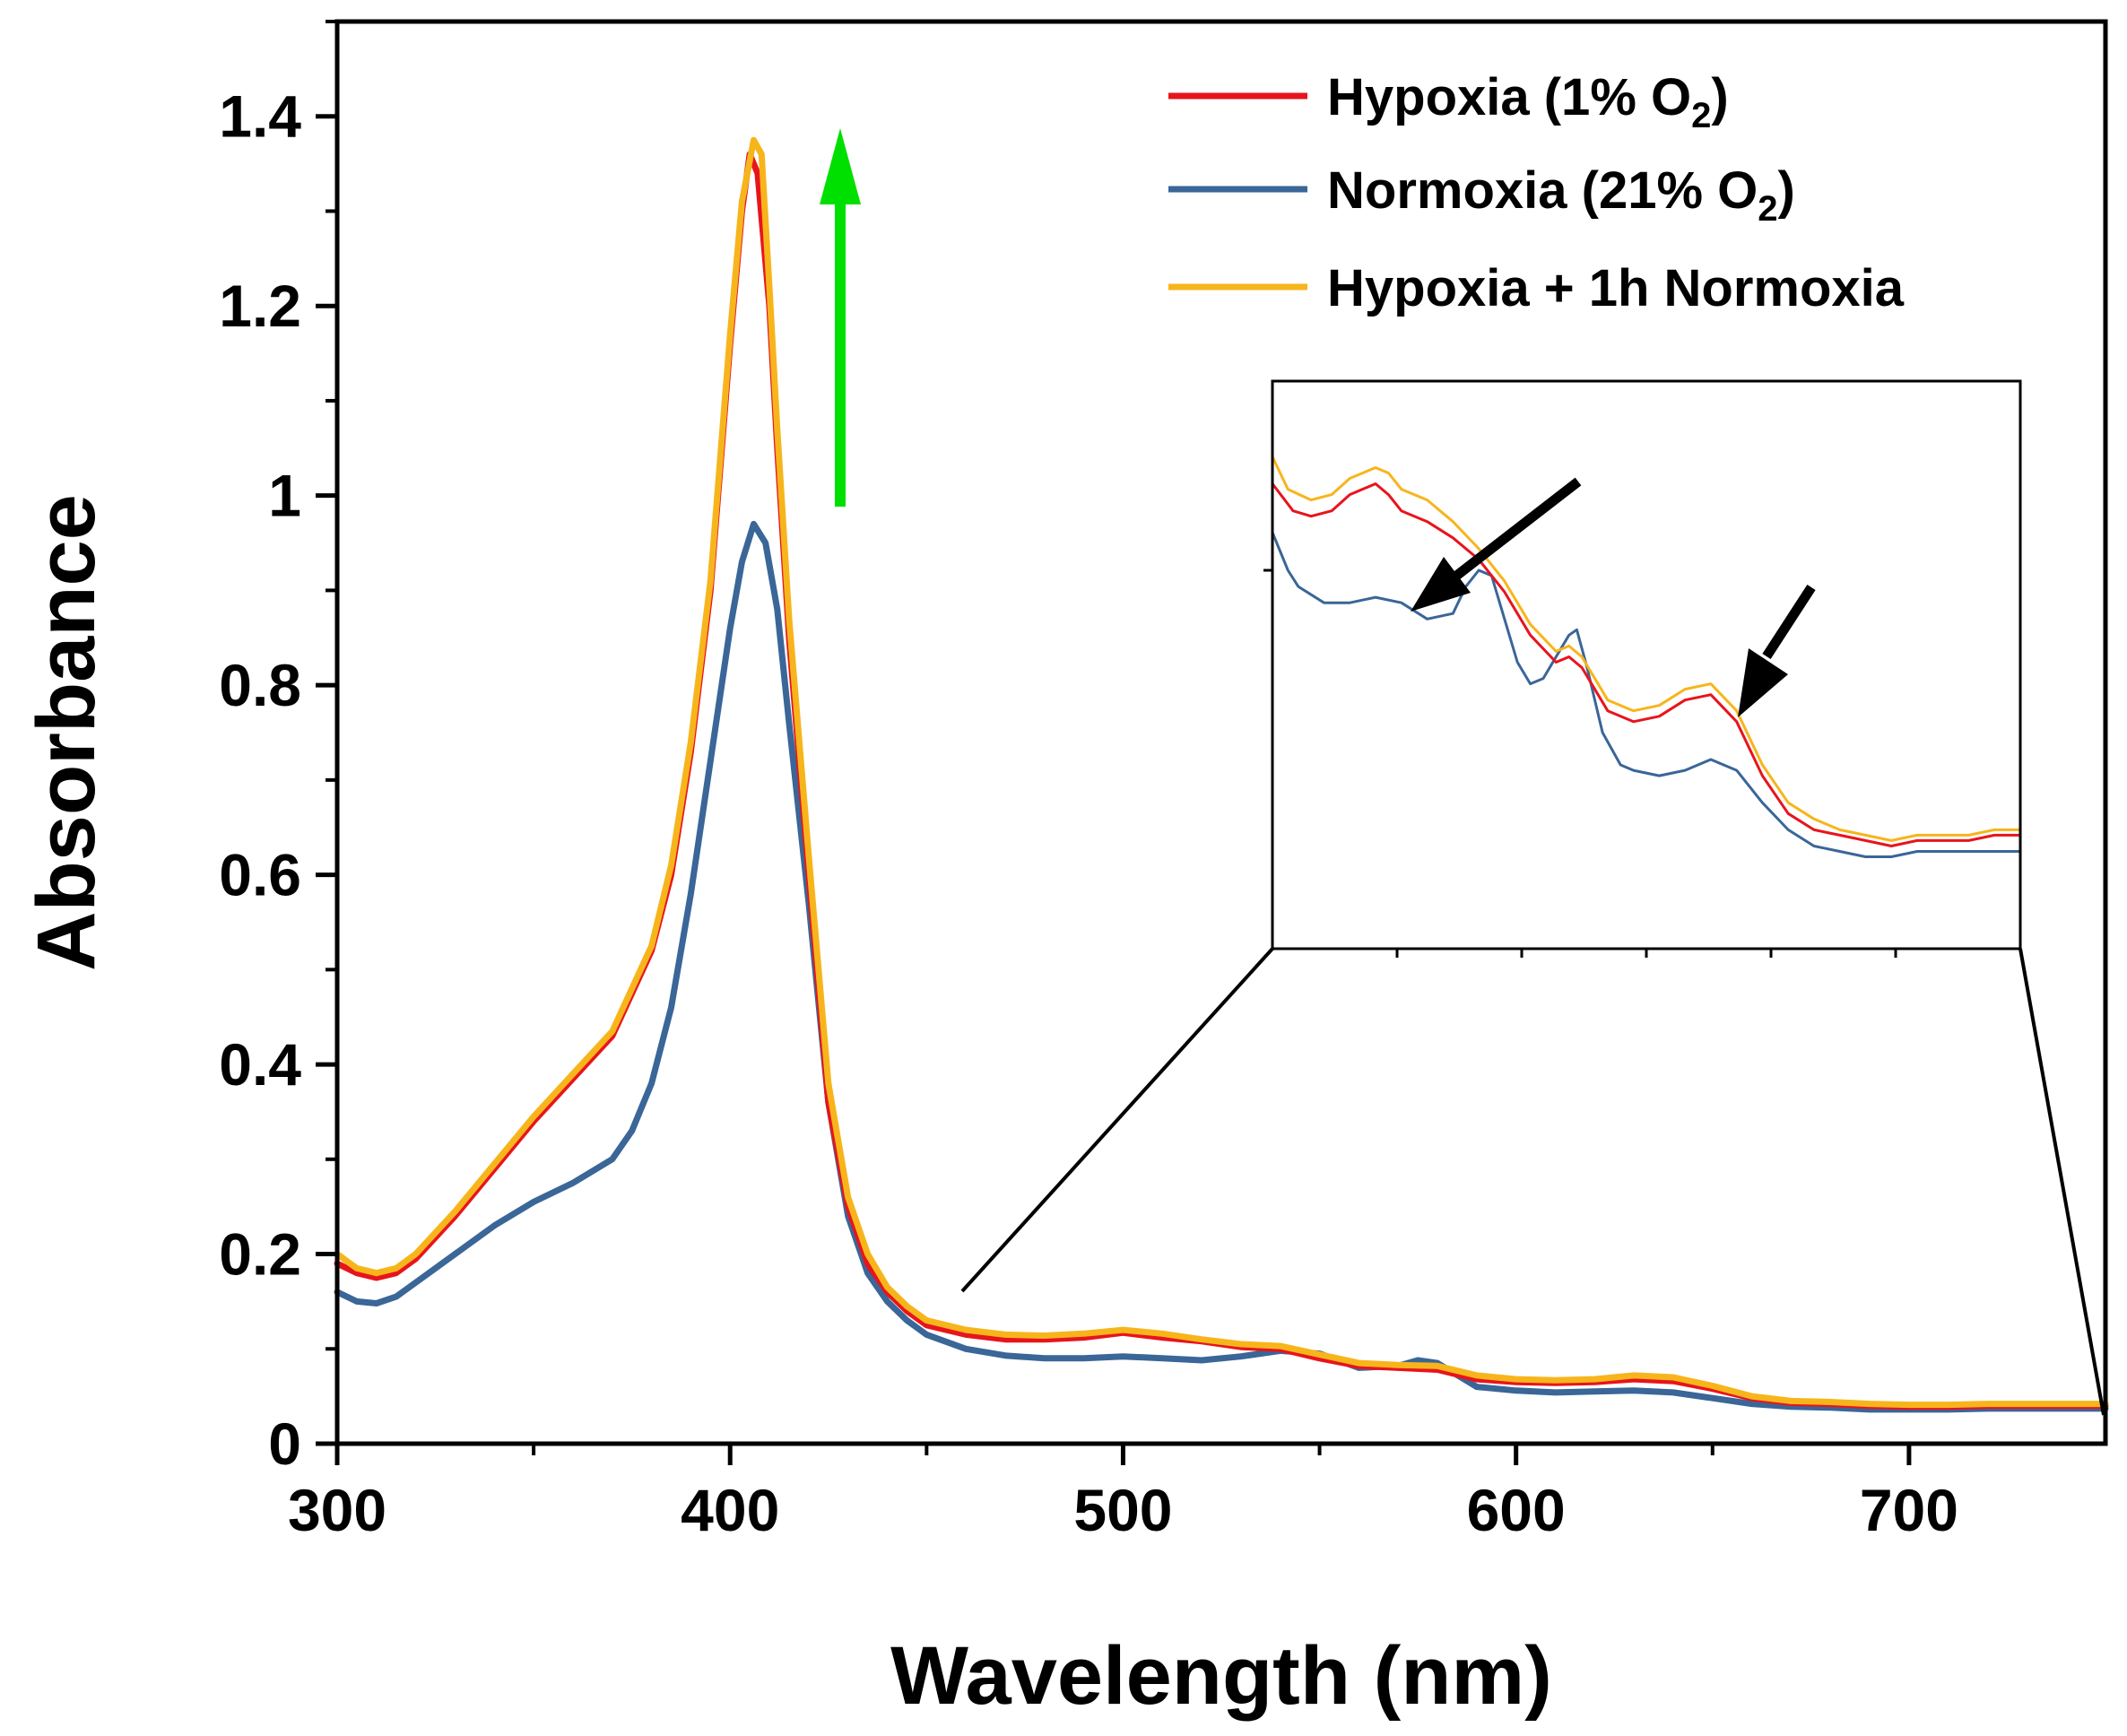 This screenshot has width=2127, height=1736. What do you see at coordinates (1763, 682) in the screenshot?
I see `inset-arrow-right-head` at bounding box center [1763, 682].